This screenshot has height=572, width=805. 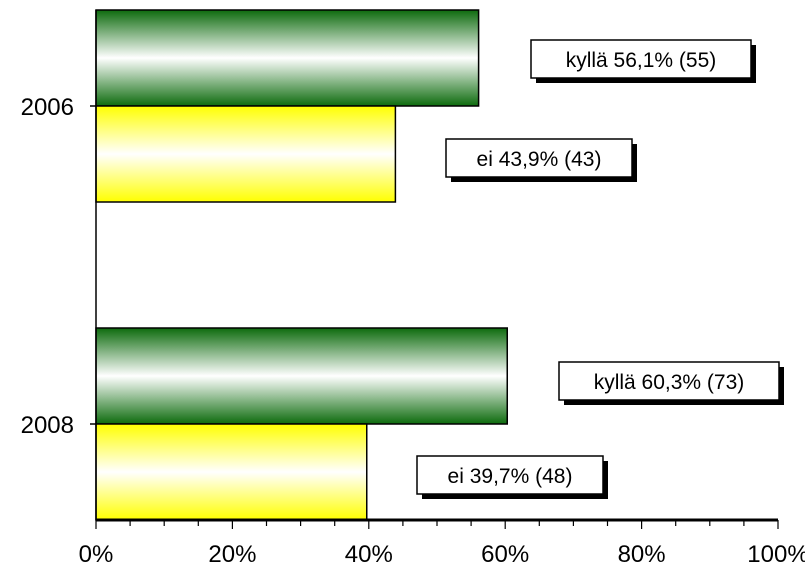 I want to click on category-label-2006: 2006, so click(x=47, y=107).